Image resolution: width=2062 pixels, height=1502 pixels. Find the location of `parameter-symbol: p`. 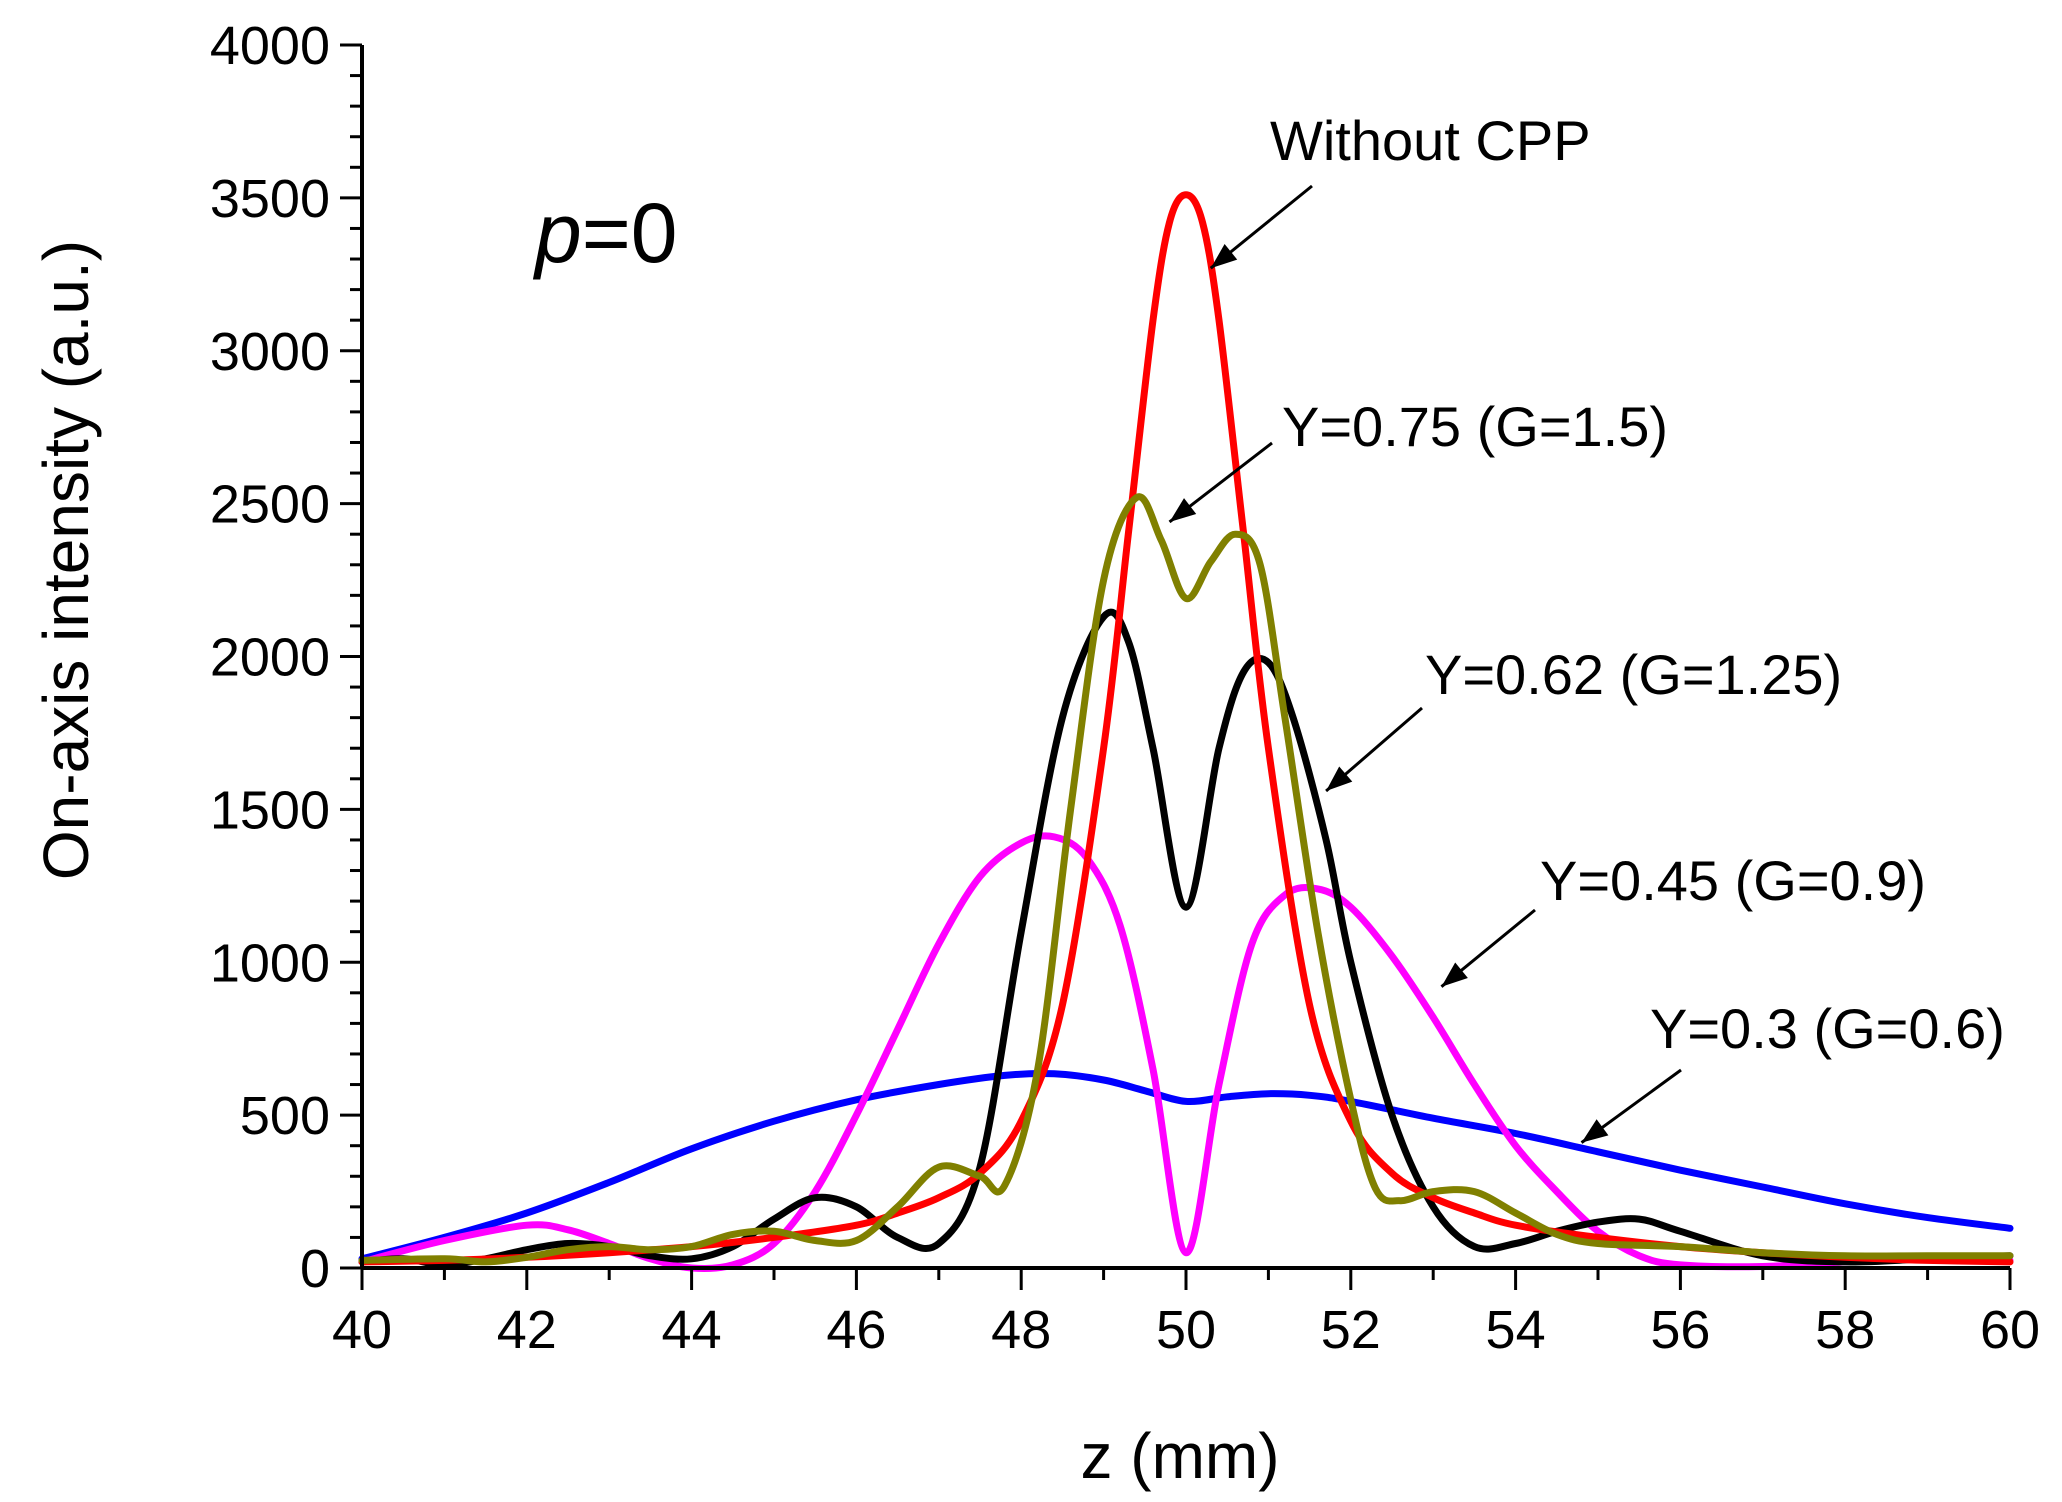

parameter-symbol: p is located at coordinates (557, 233).